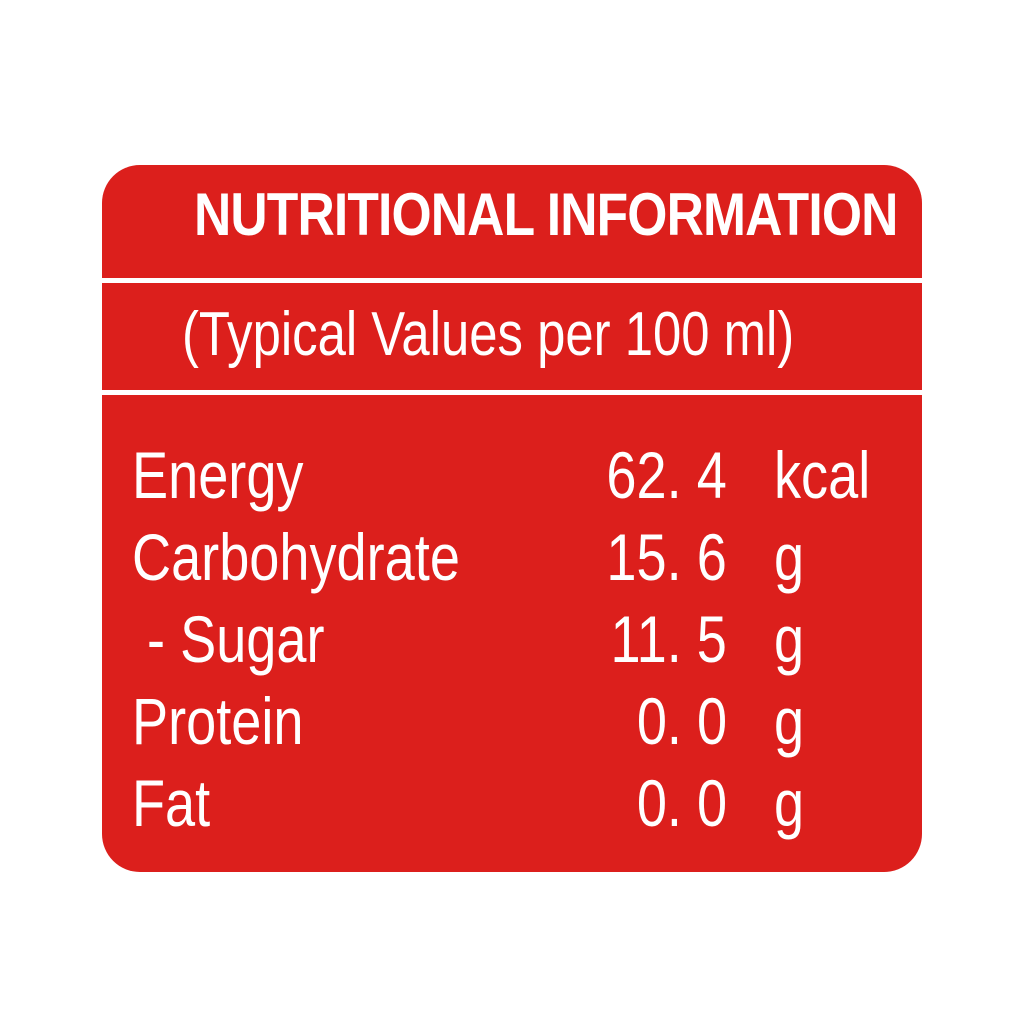 Image resolution: width=1024 pixels, height=1024 pixels. What do you see at coordinates (512, 639) in the screenshot?
I see `nutrient-row-sugar: - Sugar 11. 5 g` at bounding box center [512, 639].